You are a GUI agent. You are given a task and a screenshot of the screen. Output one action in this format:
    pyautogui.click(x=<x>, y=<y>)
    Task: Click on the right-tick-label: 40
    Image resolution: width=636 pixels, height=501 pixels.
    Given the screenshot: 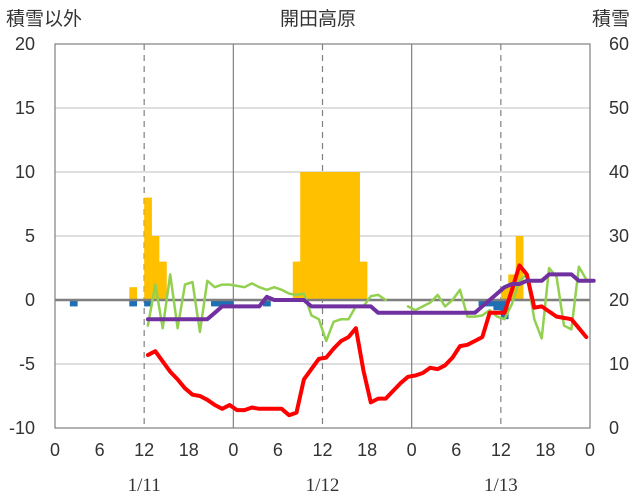 What is the action you would take?
    pyautogui.click(x=619, y=172)
    